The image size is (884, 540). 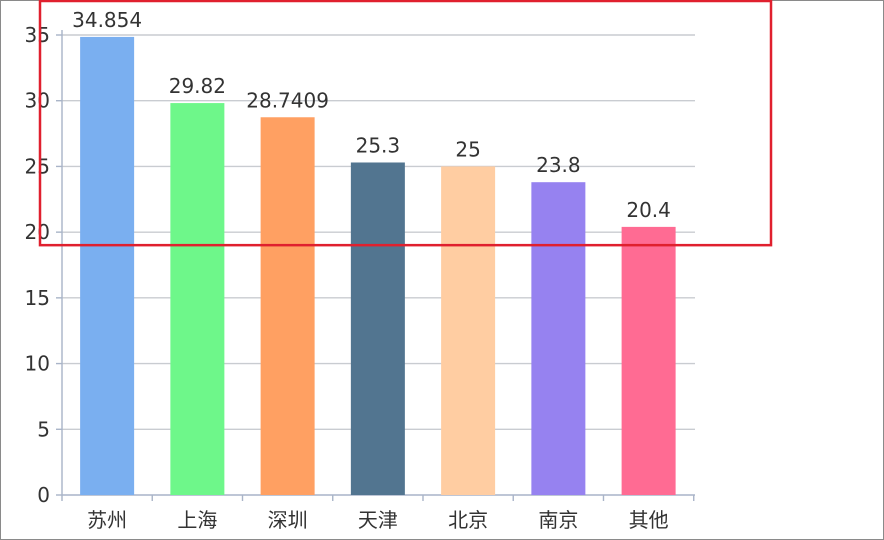 I want to click on value-label: 25, so click(x=467, y=149).